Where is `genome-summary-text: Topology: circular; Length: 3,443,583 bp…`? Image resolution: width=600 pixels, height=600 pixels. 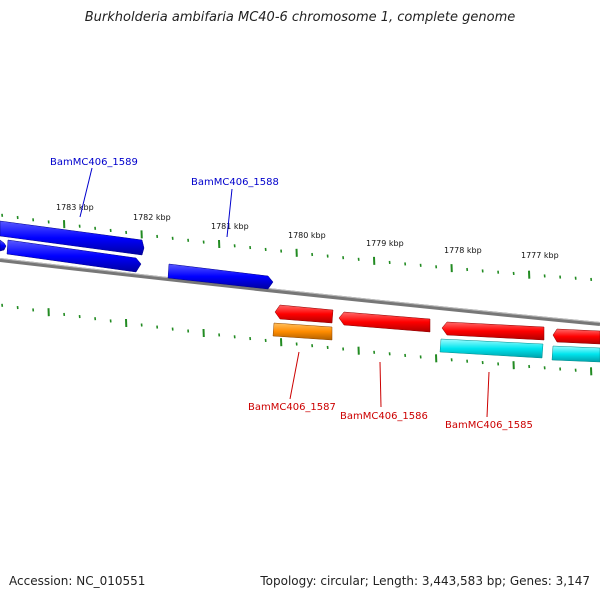
genome-summary-text: Topology: circular; Length: 3,443,583 bp… is located at coordinates (425, 581).